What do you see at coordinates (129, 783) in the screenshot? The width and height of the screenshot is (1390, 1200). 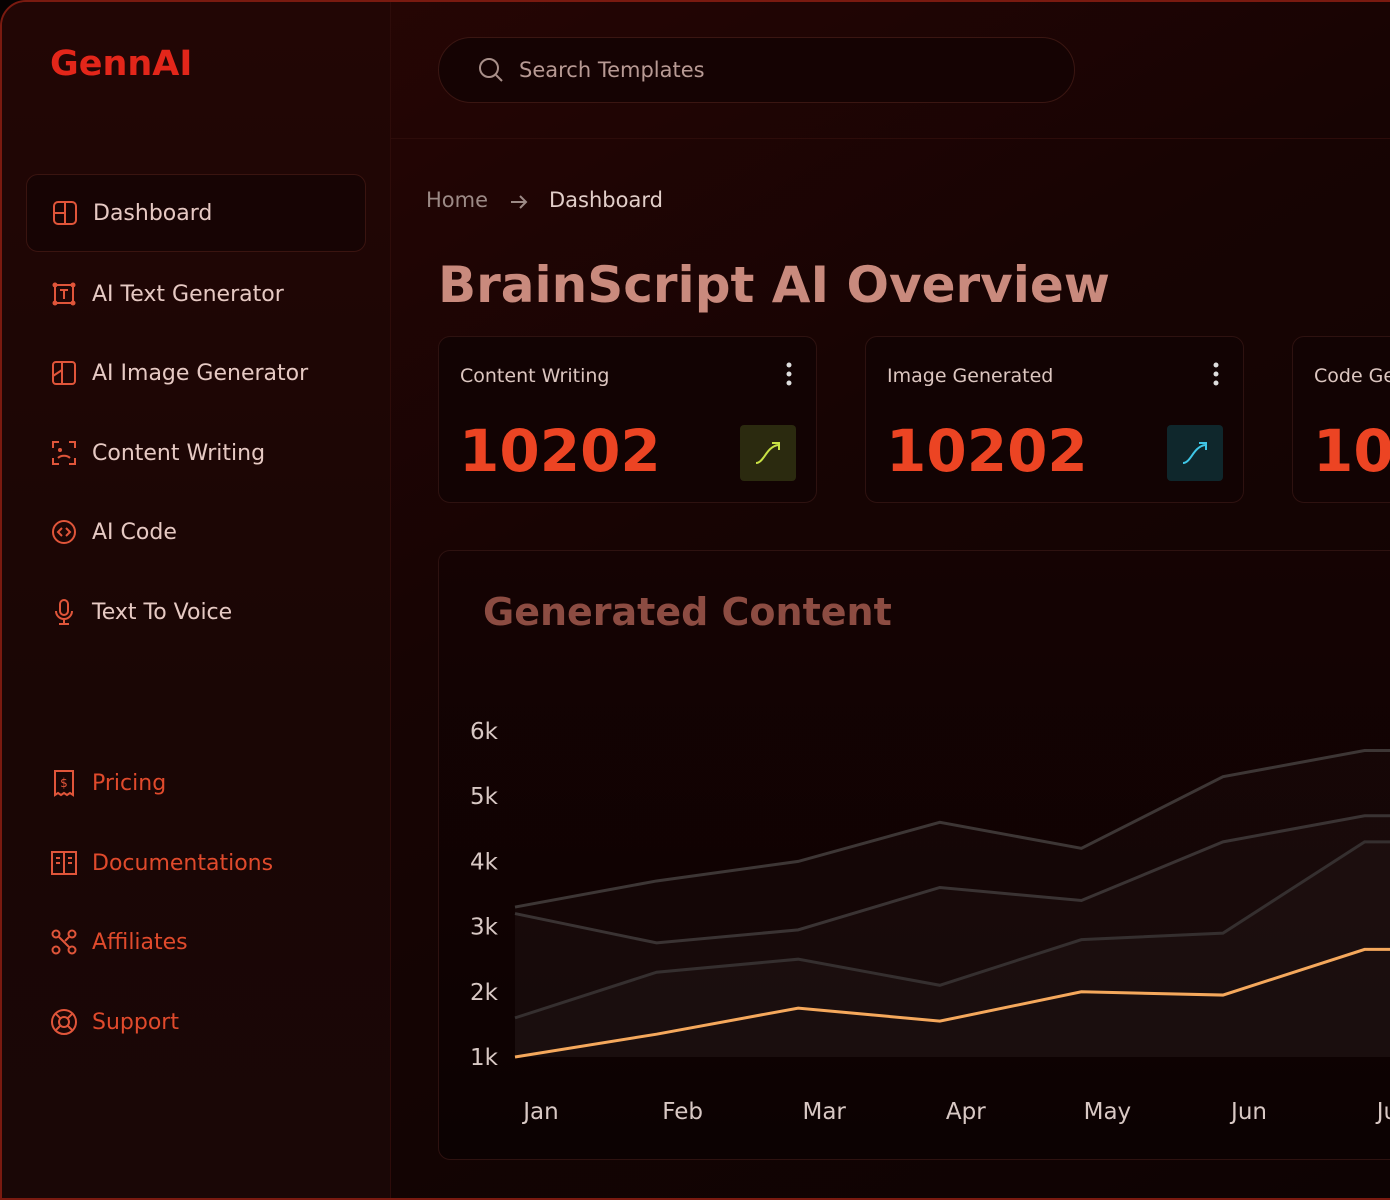 I see `nav-label: Pricing` at bounding box center [129, 783].